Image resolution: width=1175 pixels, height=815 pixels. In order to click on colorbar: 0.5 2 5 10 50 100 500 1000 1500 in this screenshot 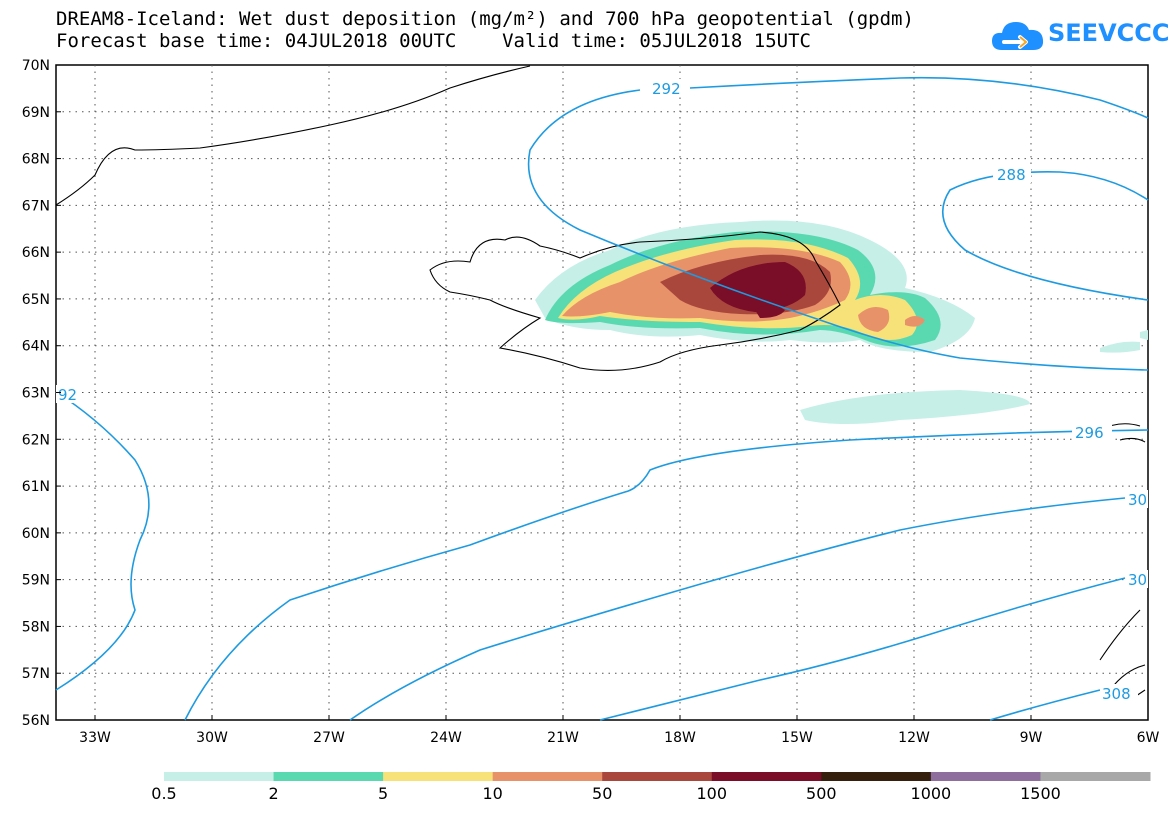, I will do `click(651, 787)`.